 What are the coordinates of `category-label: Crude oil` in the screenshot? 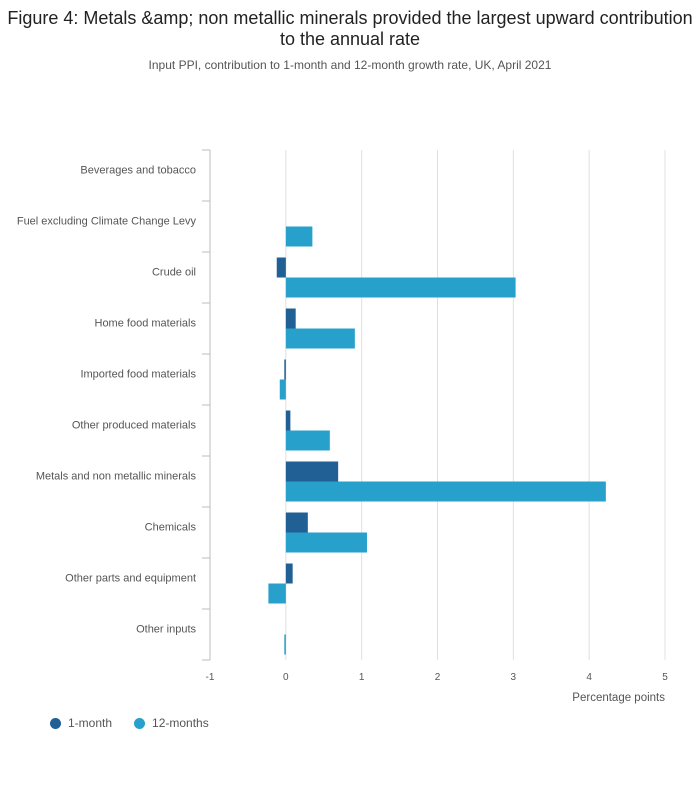 It's located at (174, 273).